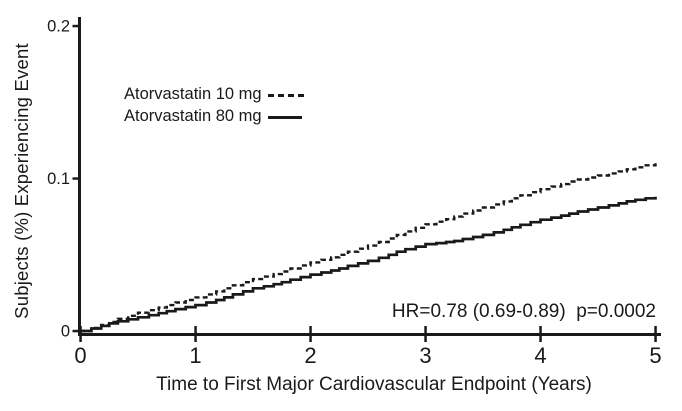  I want to click on hazard-ratio-annotation: HR=0.78 (0.69-0.89) p=0.0002, so click(523, 311).